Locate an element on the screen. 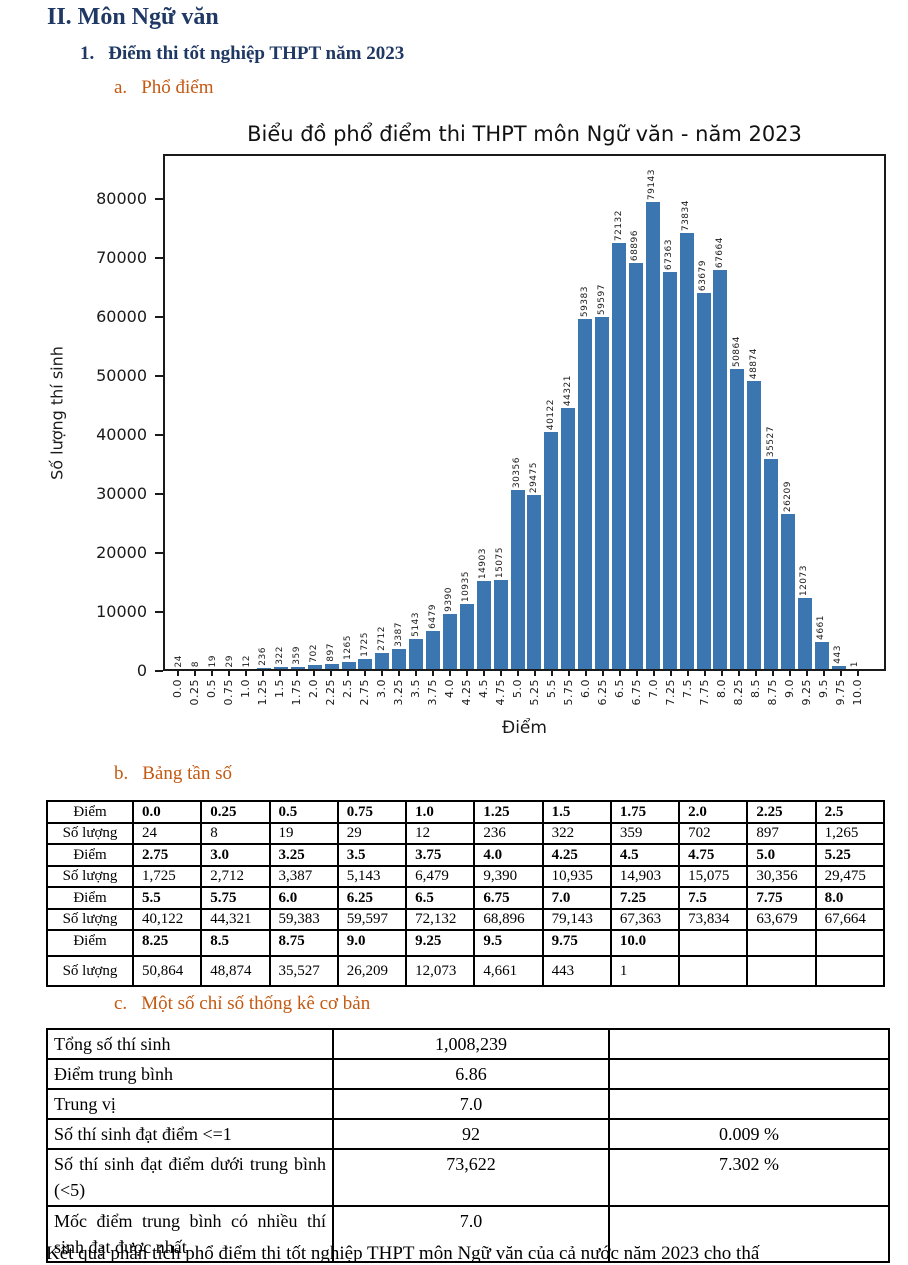  freq-score-cell: 4.0 is located at coordinates (508, 855).